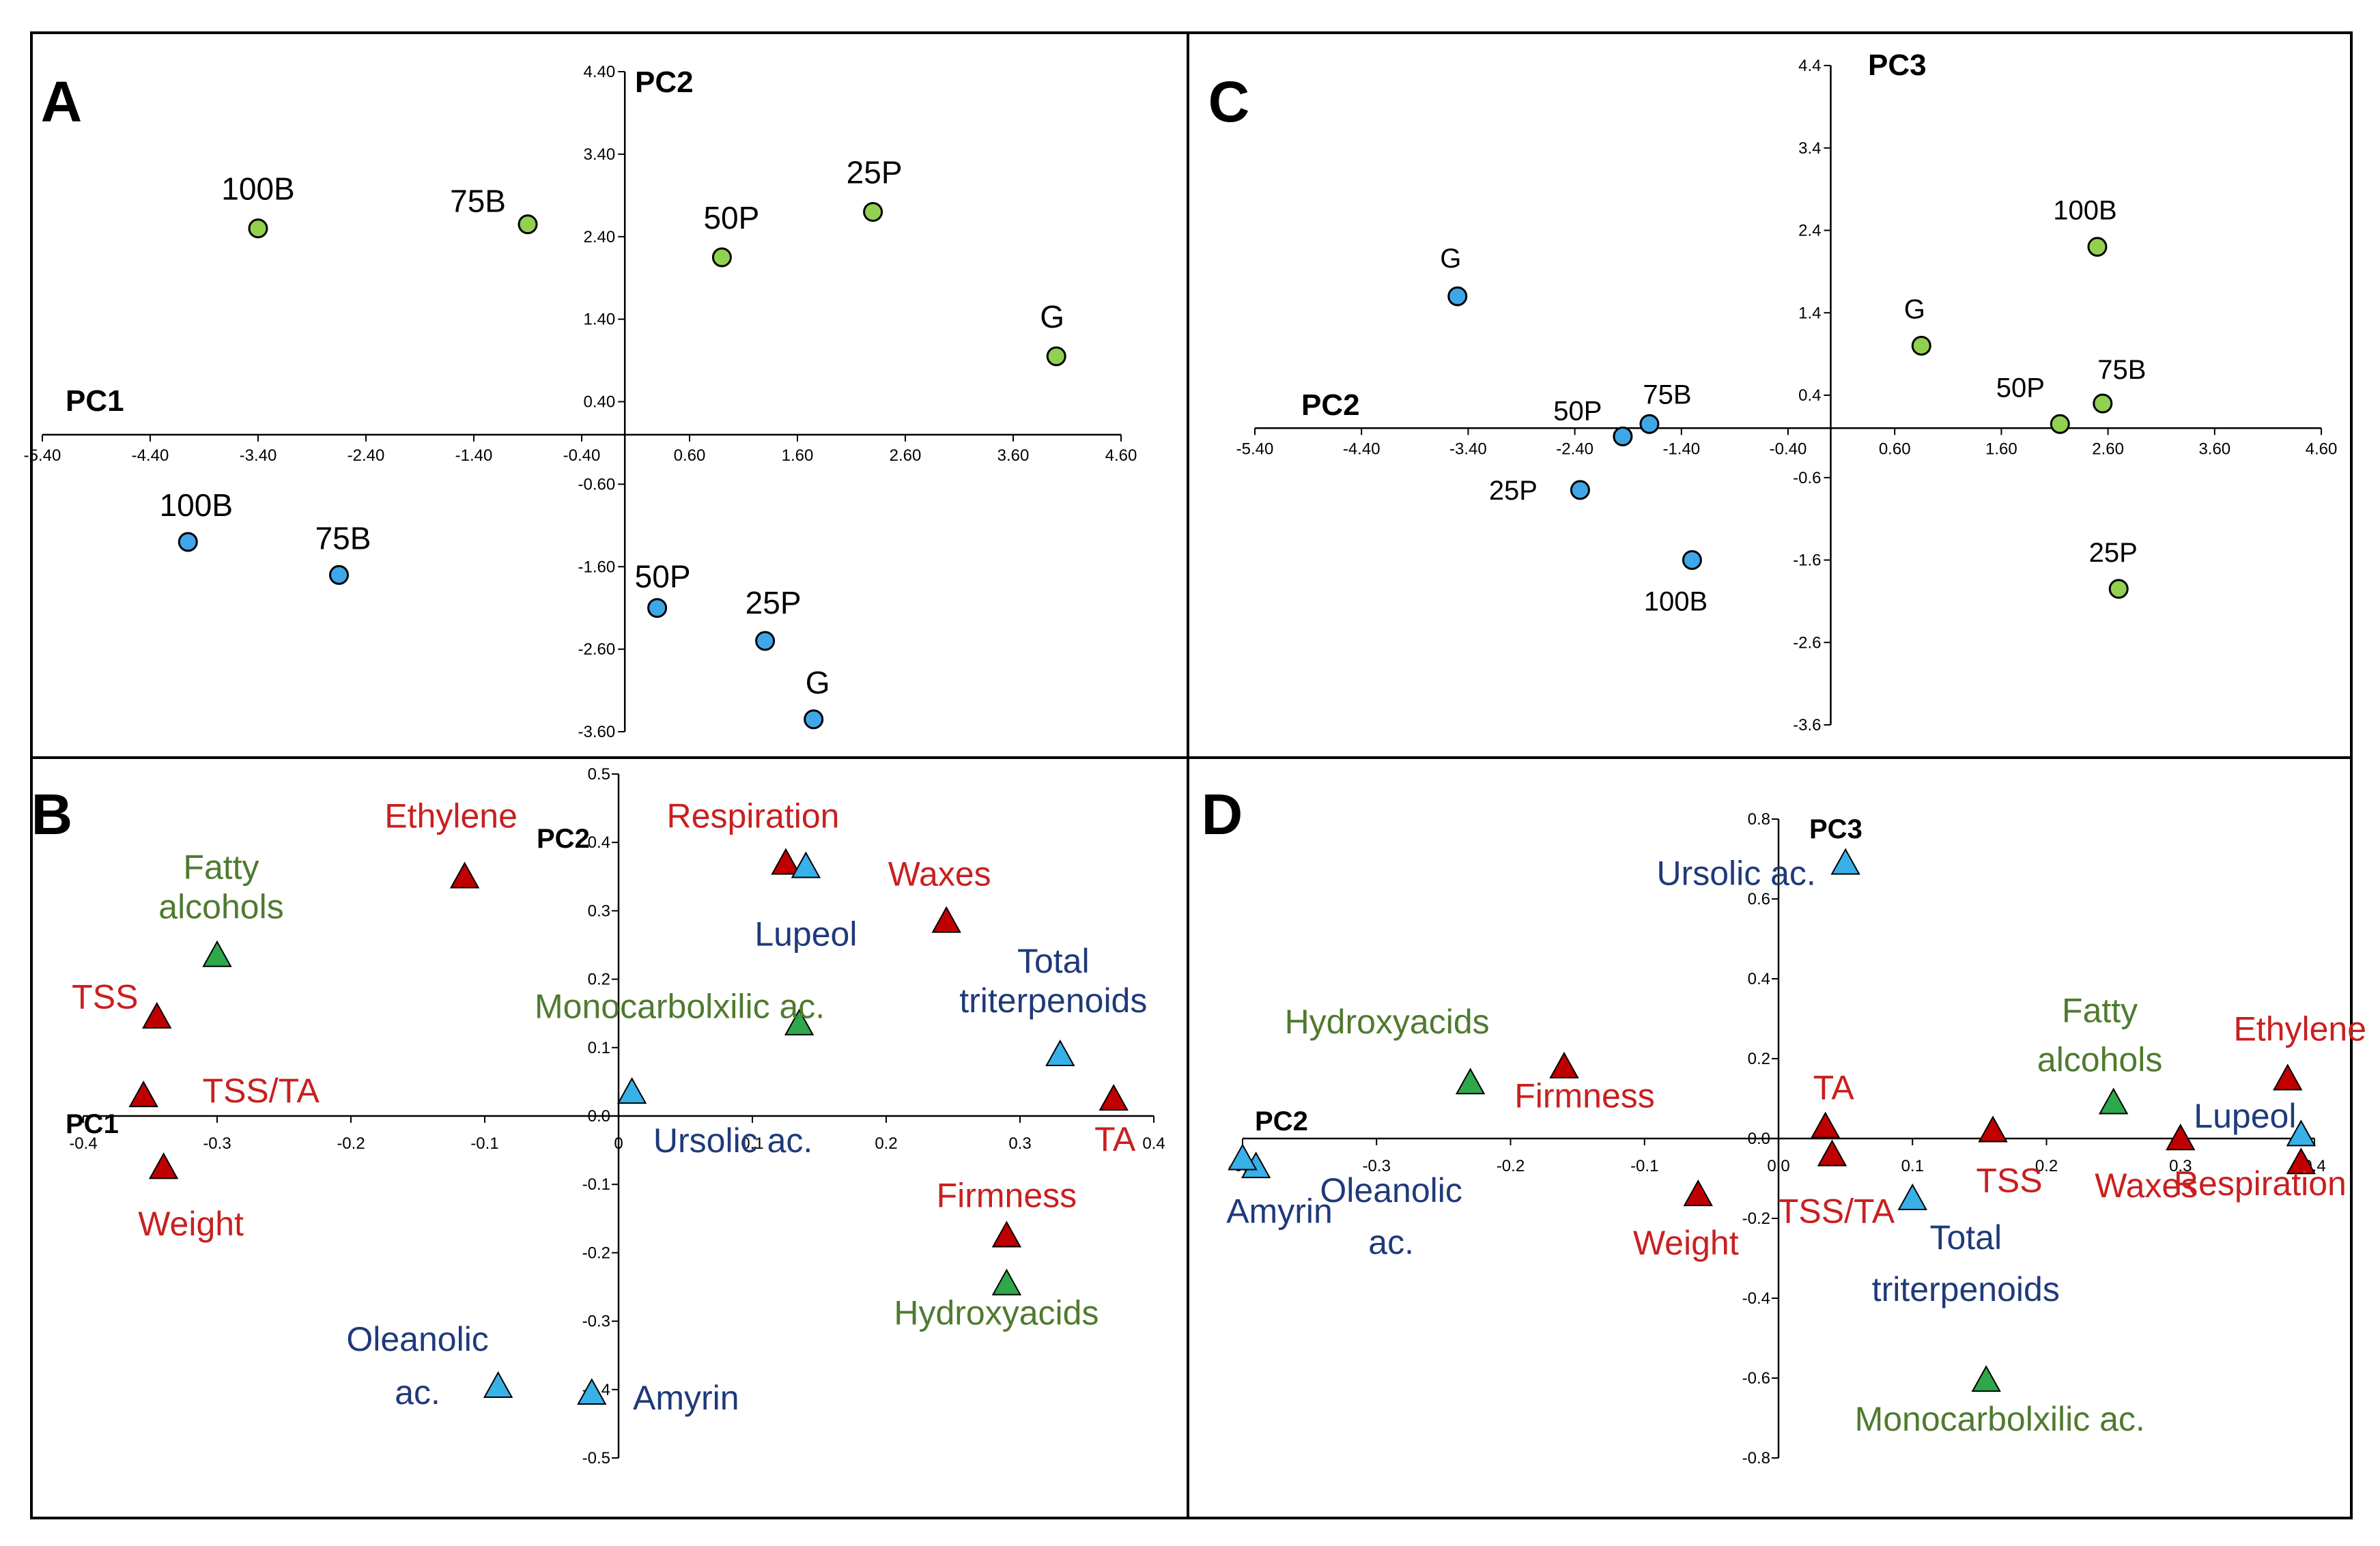 This screenshot has height=1546, width=2380. Describe the element at coordinates (2260, 1183) in the screenshot. I see `data-label: Respiration` at that location.